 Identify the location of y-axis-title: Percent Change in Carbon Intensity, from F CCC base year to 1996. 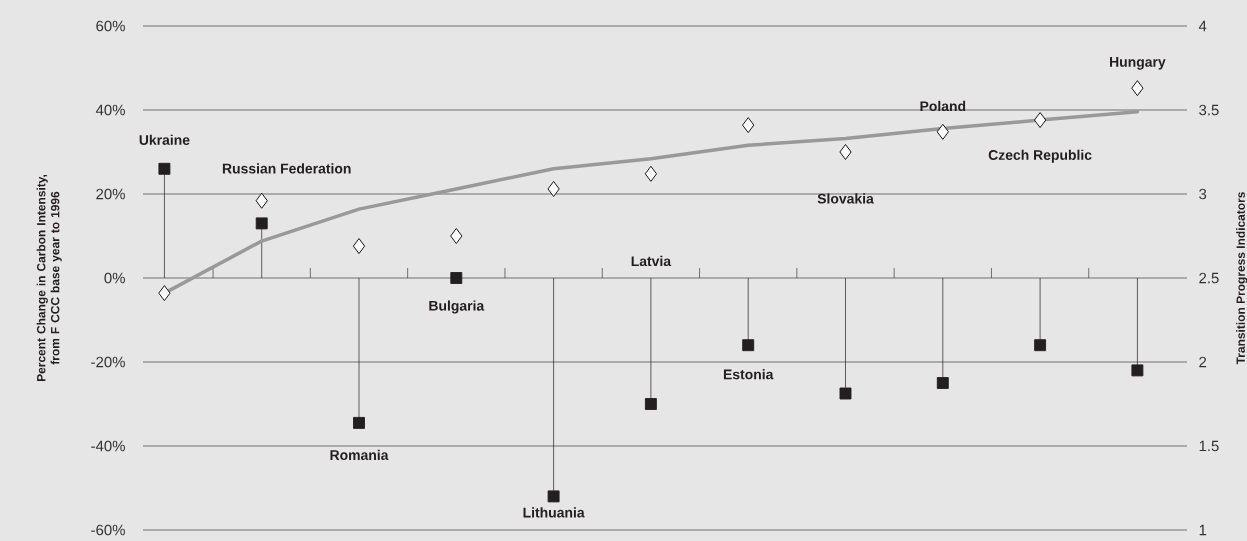
(49, 278).